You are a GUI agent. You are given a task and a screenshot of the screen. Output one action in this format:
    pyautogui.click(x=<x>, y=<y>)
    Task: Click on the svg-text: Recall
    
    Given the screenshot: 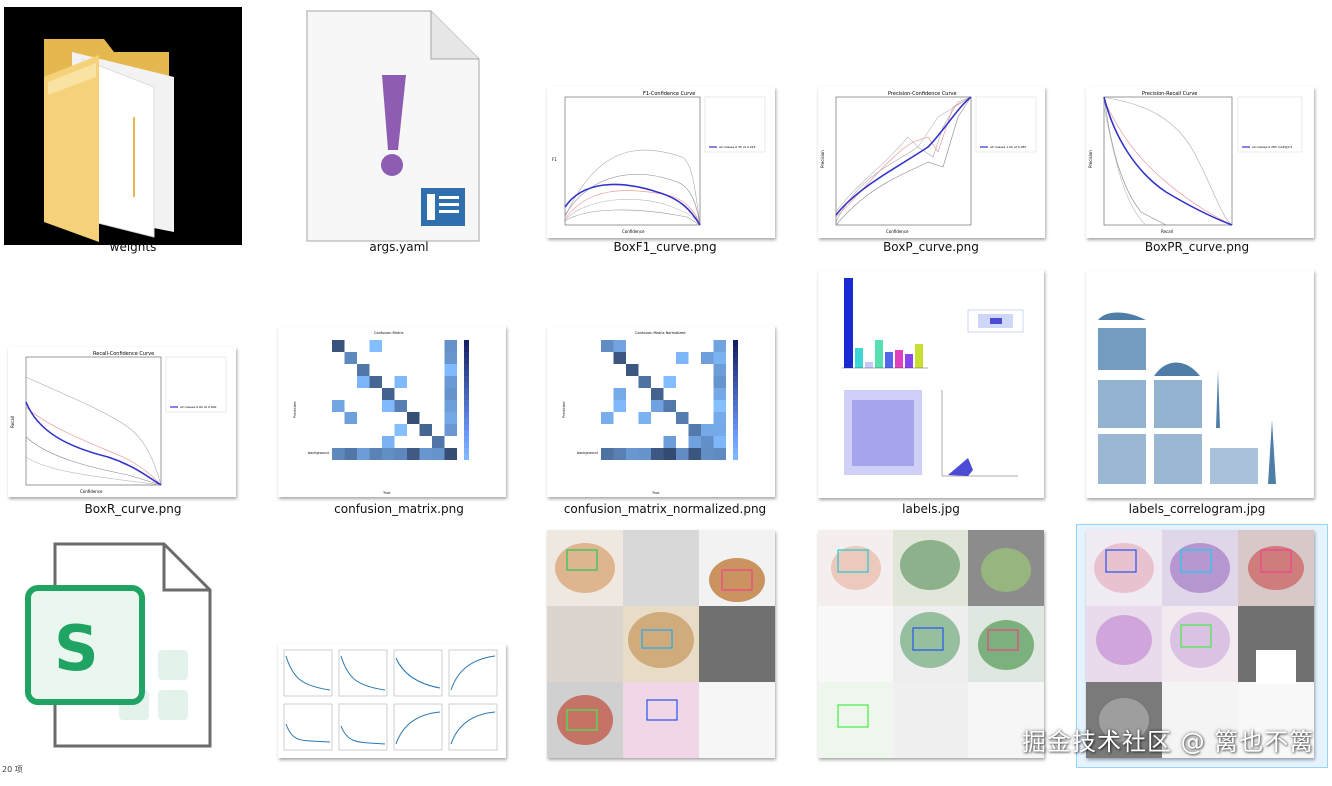 What is the action you would take?
    pyautogui.click(x=1167, y=231)
    